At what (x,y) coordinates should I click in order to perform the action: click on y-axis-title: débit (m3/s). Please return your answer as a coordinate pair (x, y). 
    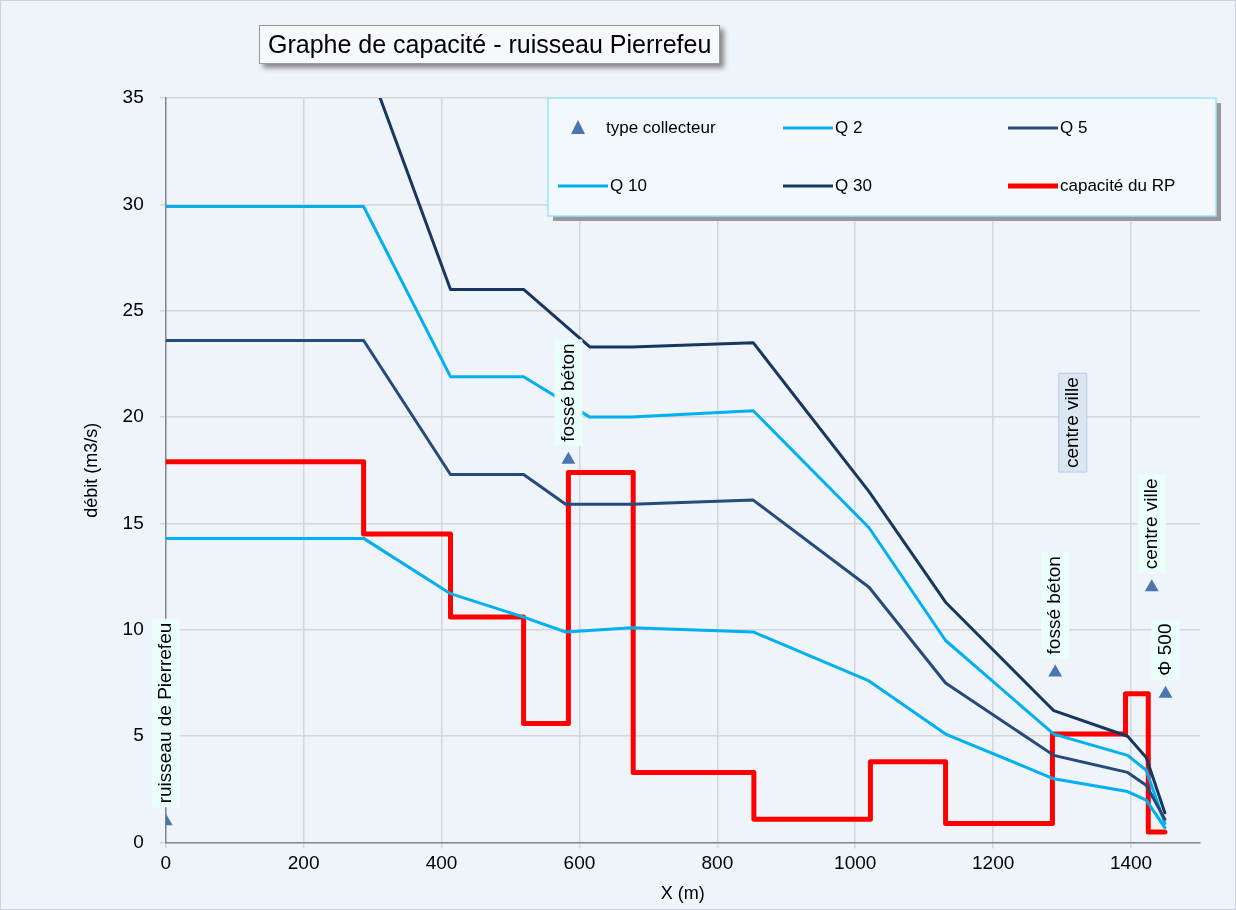
    Looking at the image, I should click on (90, 470).